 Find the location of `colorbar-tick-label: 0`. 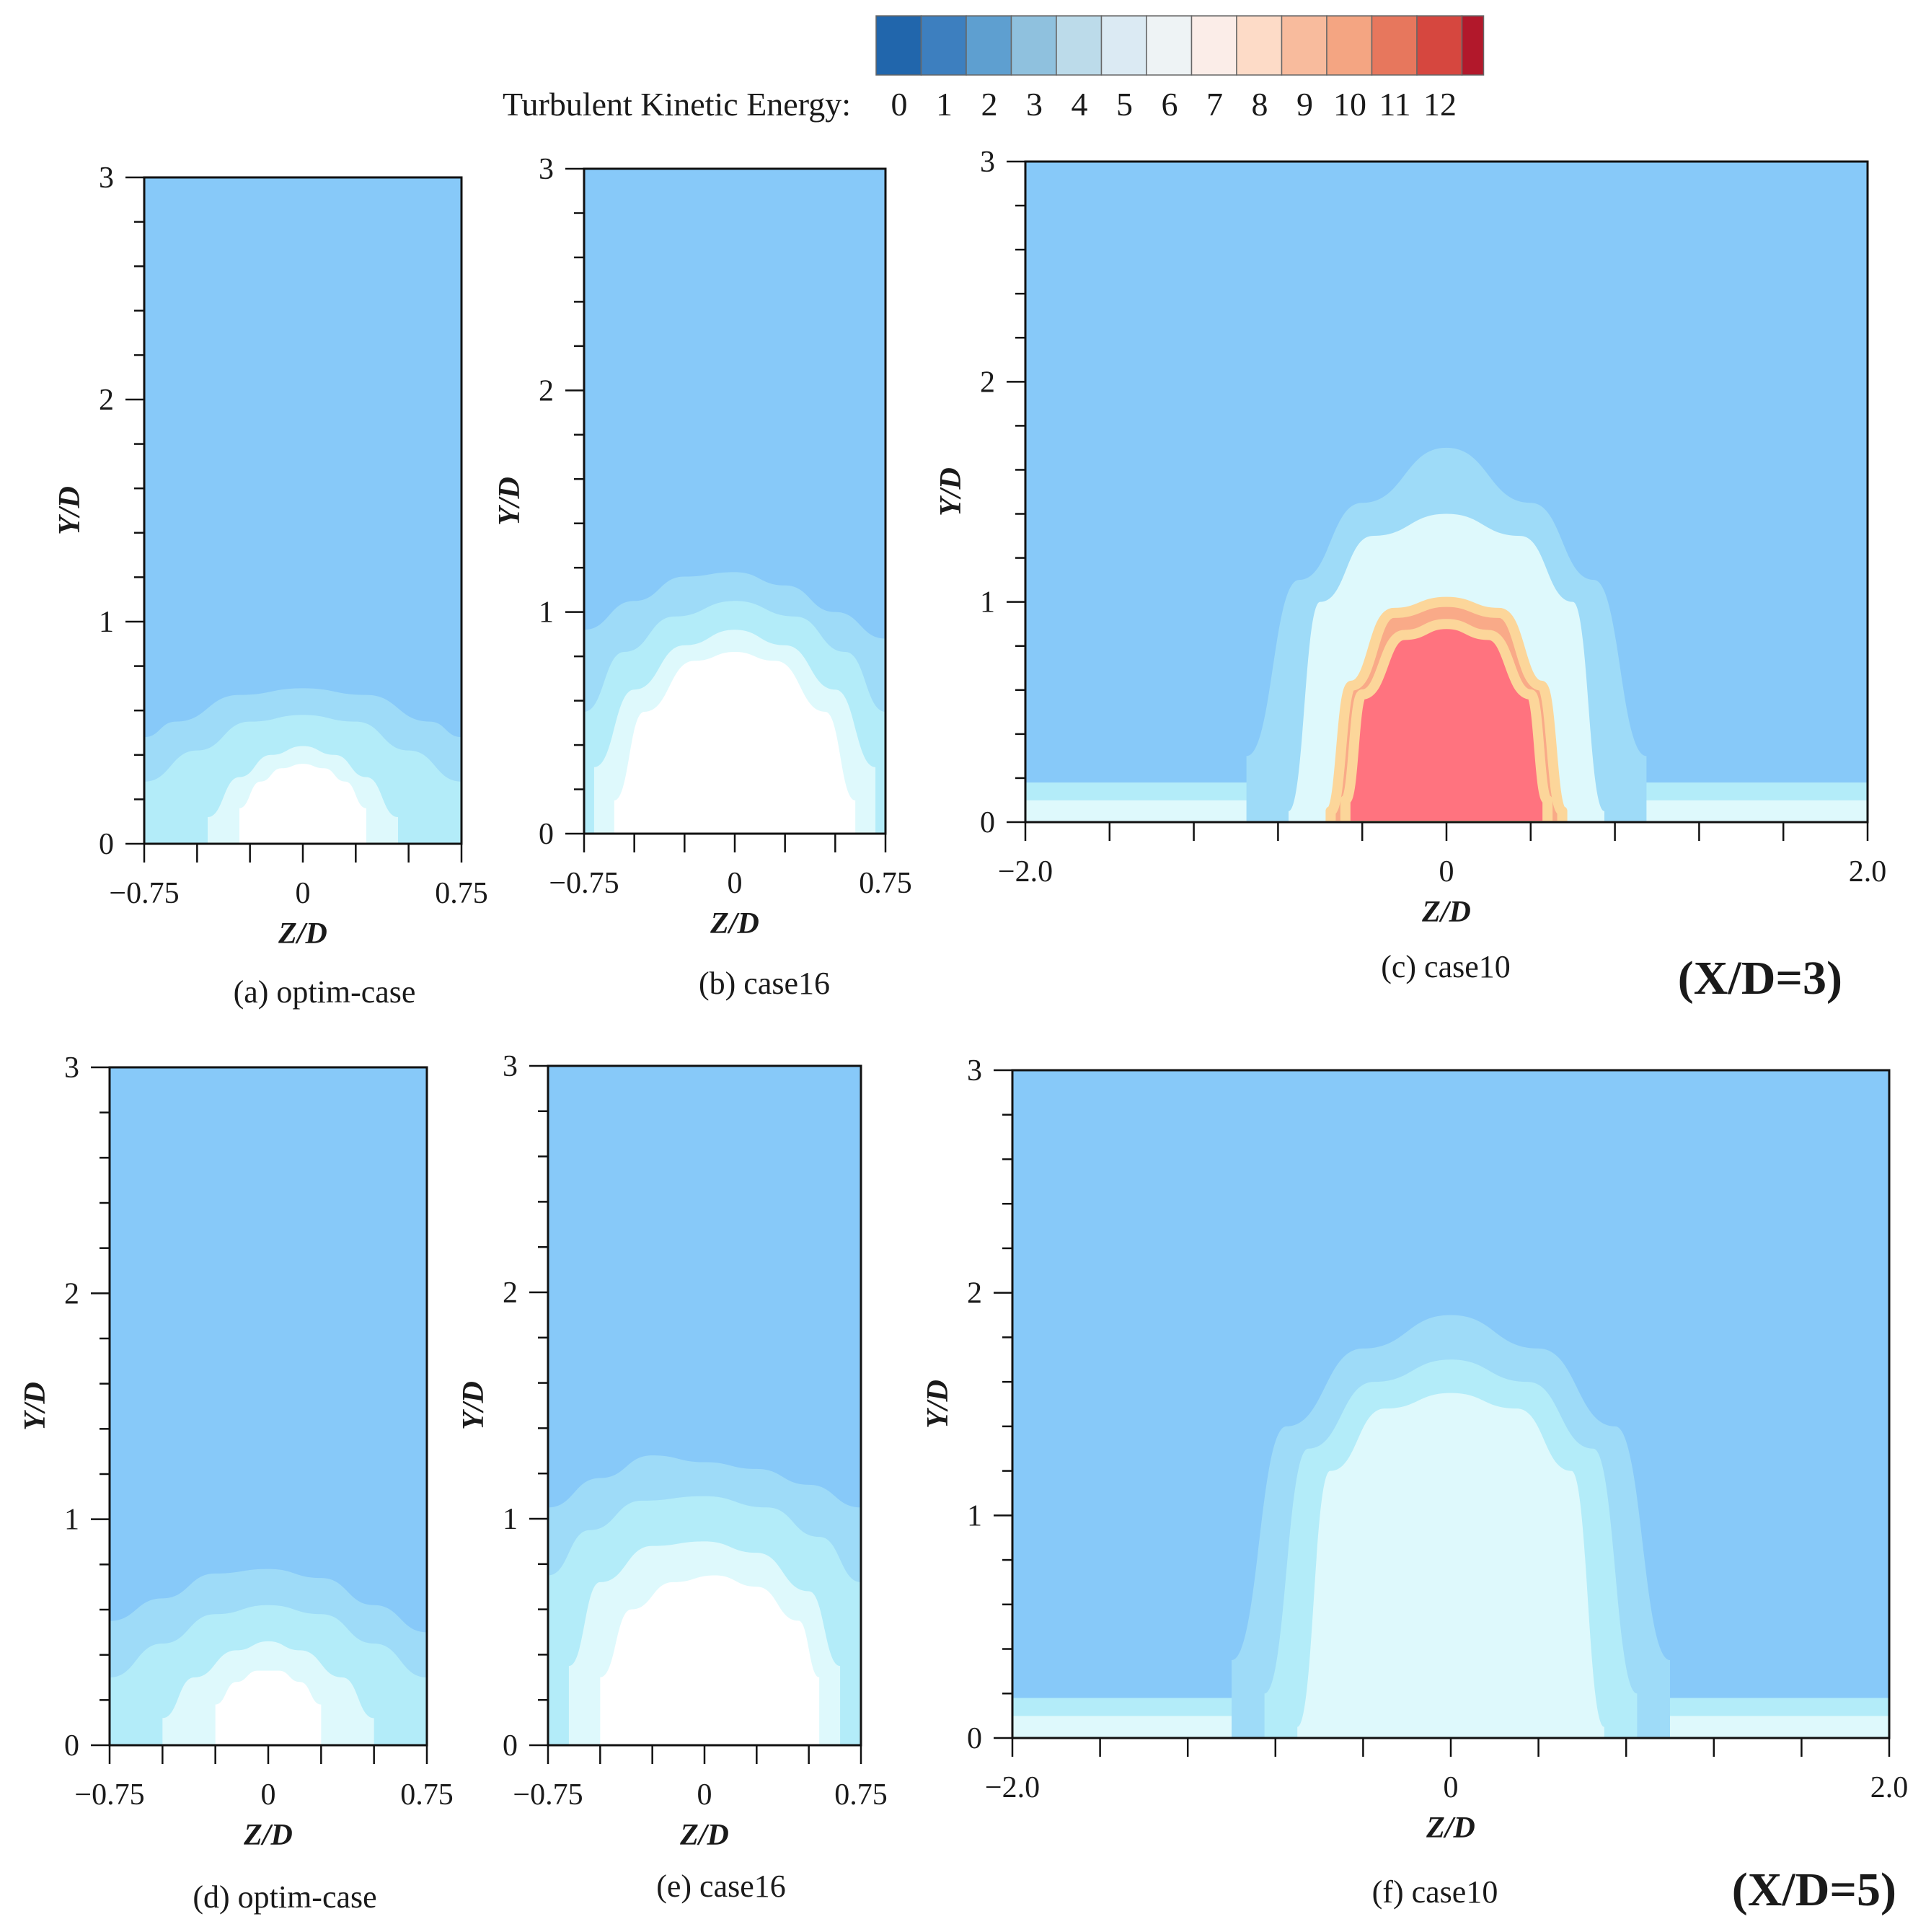

colorbar-tick-label: 0 is located at coordinates (899, 104).